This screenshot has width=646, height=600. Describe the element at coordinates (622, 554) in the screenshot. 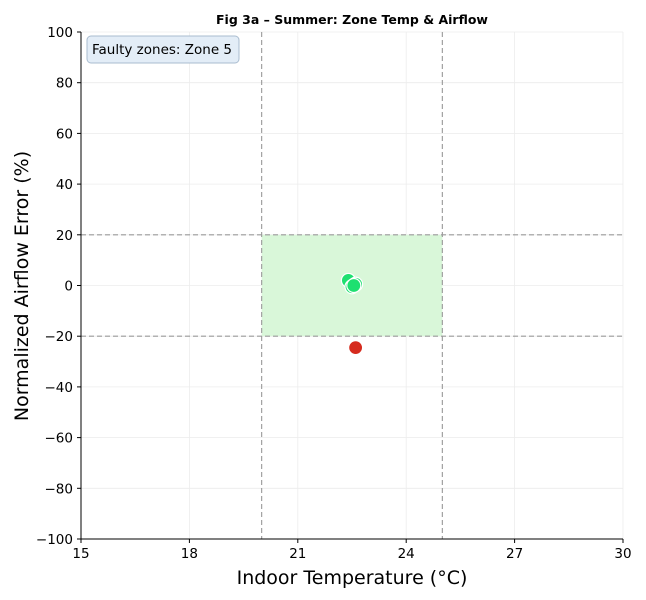

I see `x-tick-label-5: 30` at that location.